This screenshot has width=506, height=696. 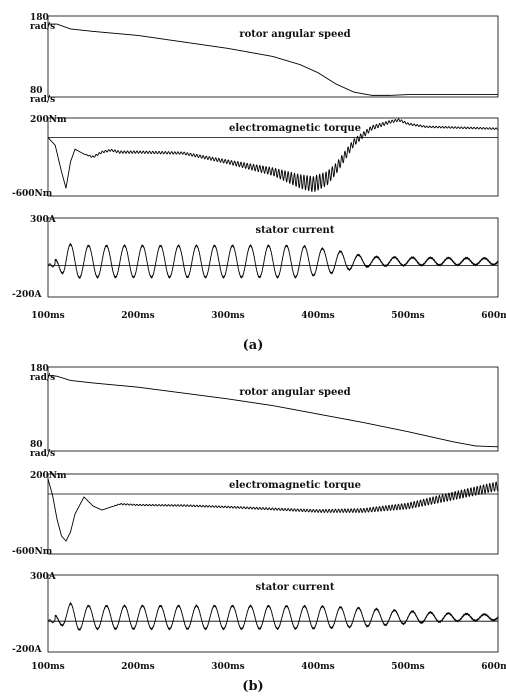 I want to click on figure-caption: (b), so click(x=252, y=686).